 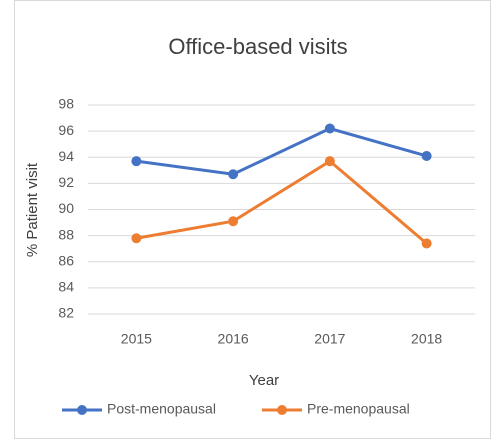 I want to click on x-tick-label: 2017, so click(x=329, y=339).